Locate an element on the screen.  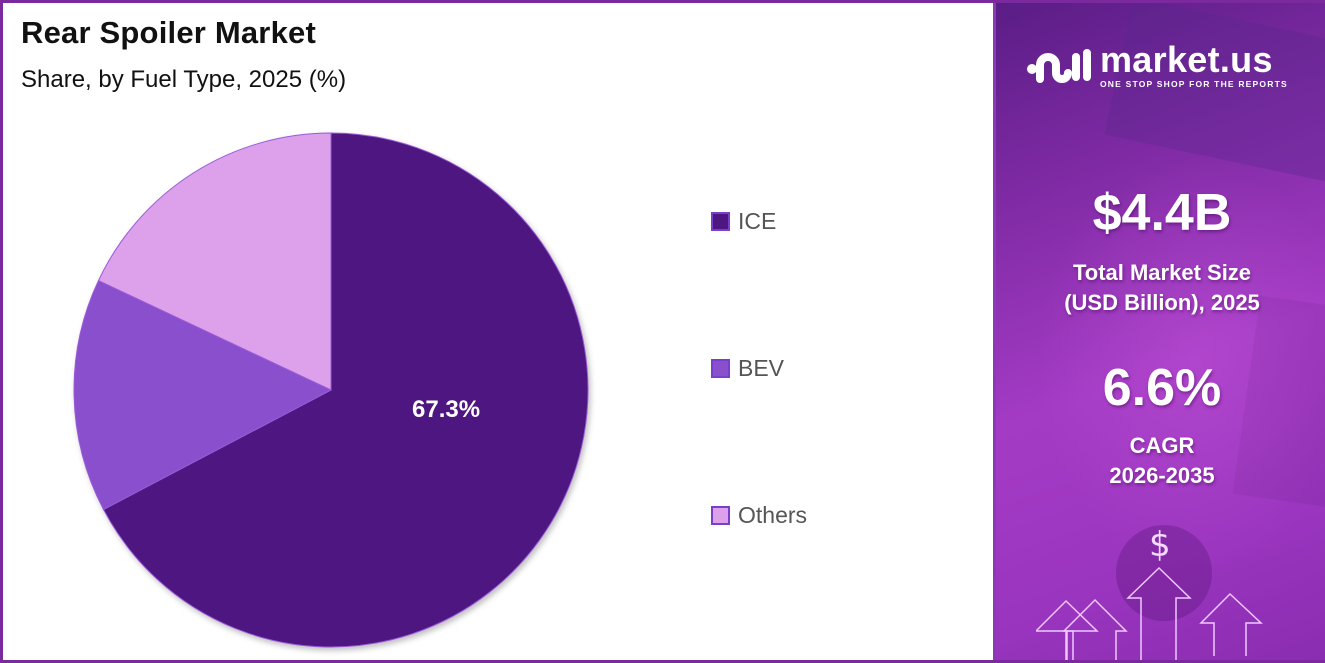
legend-label: Others is located at coordinates (773, 515).